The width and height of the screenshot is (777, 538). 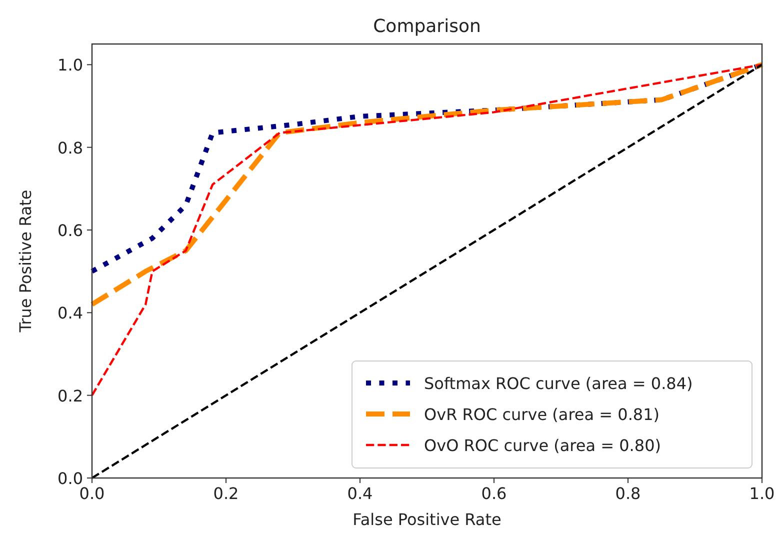 What do you see at coordinates (70, 230) in the screenshot?
I see `y-tick-label: 0.6` at bounding box center [70, 230].